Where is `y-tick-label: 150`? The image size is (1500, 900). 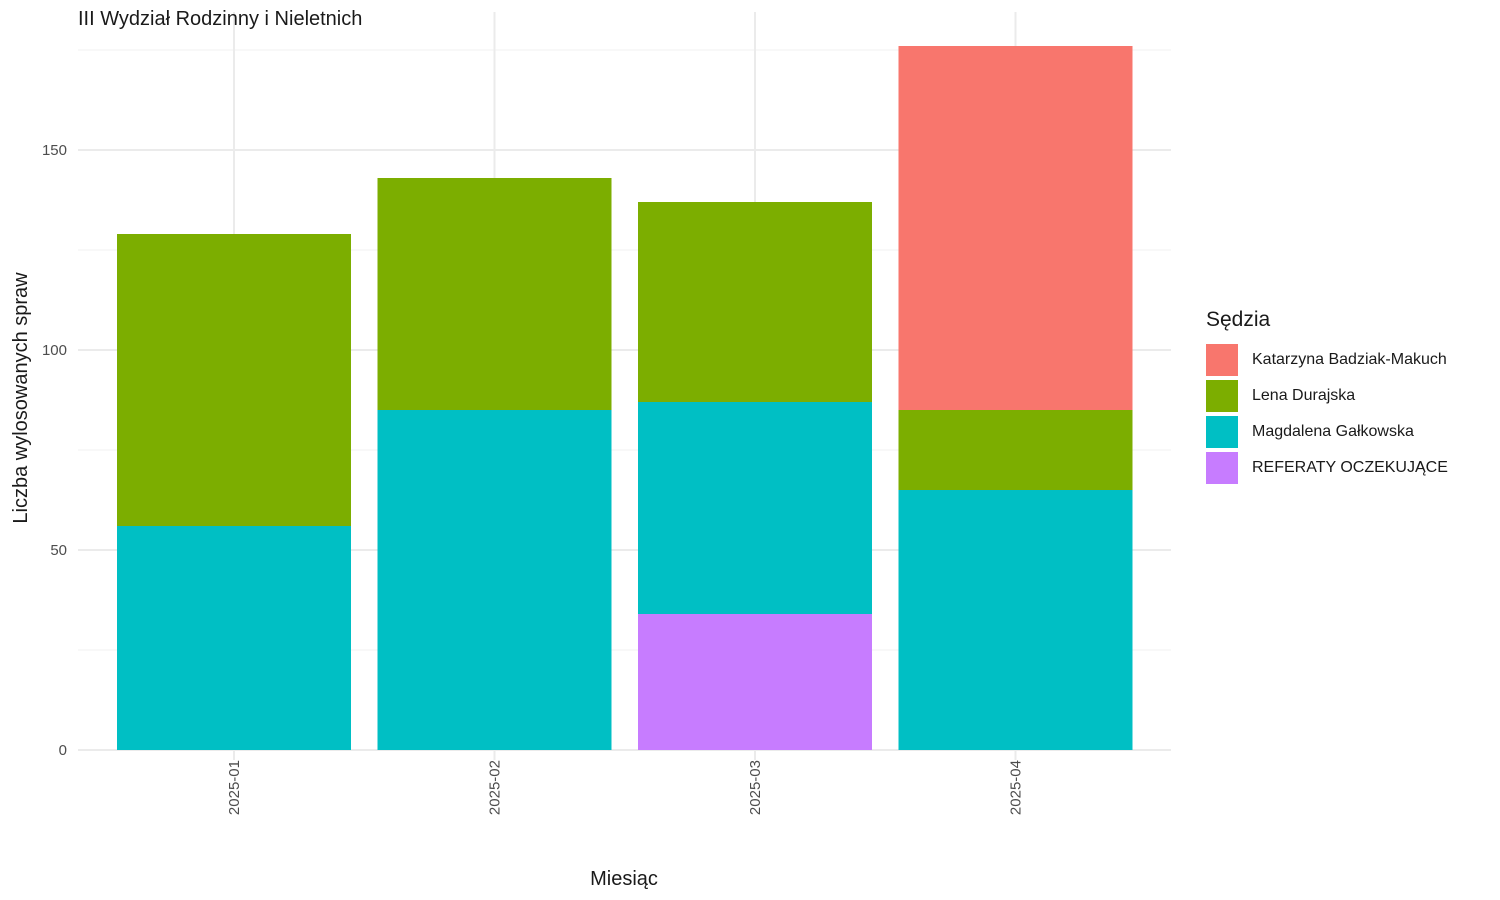 y-tick-label: 150 is located at coordinates (54, 150).